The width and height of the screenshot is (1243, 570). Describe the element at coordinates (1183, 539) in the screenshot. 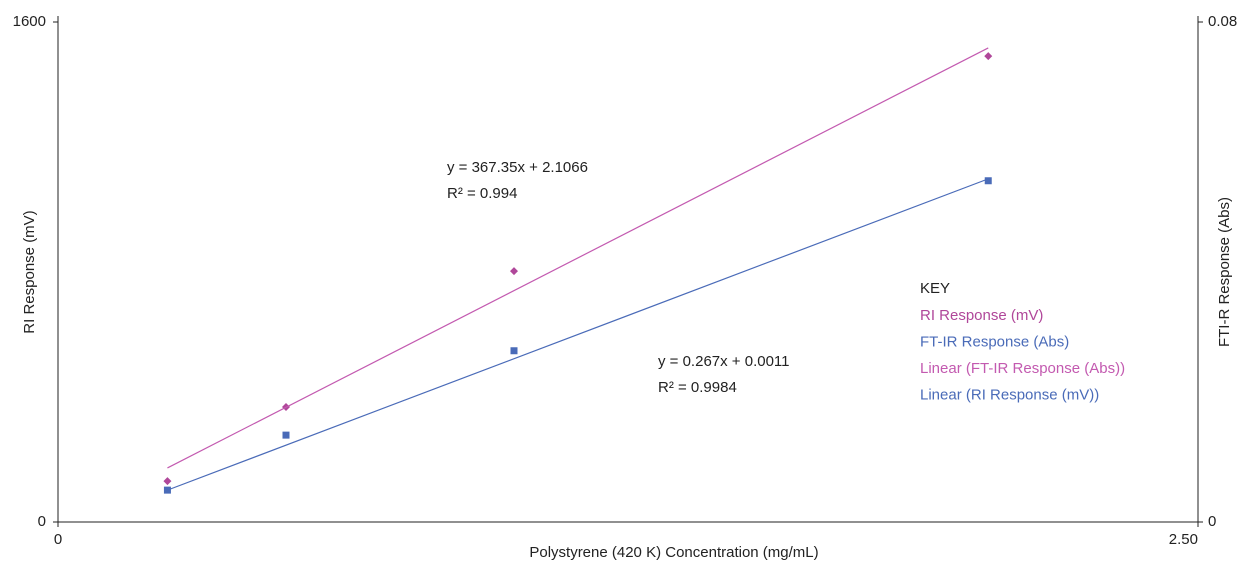

I see `x-tick-label: 2.50` at that location.